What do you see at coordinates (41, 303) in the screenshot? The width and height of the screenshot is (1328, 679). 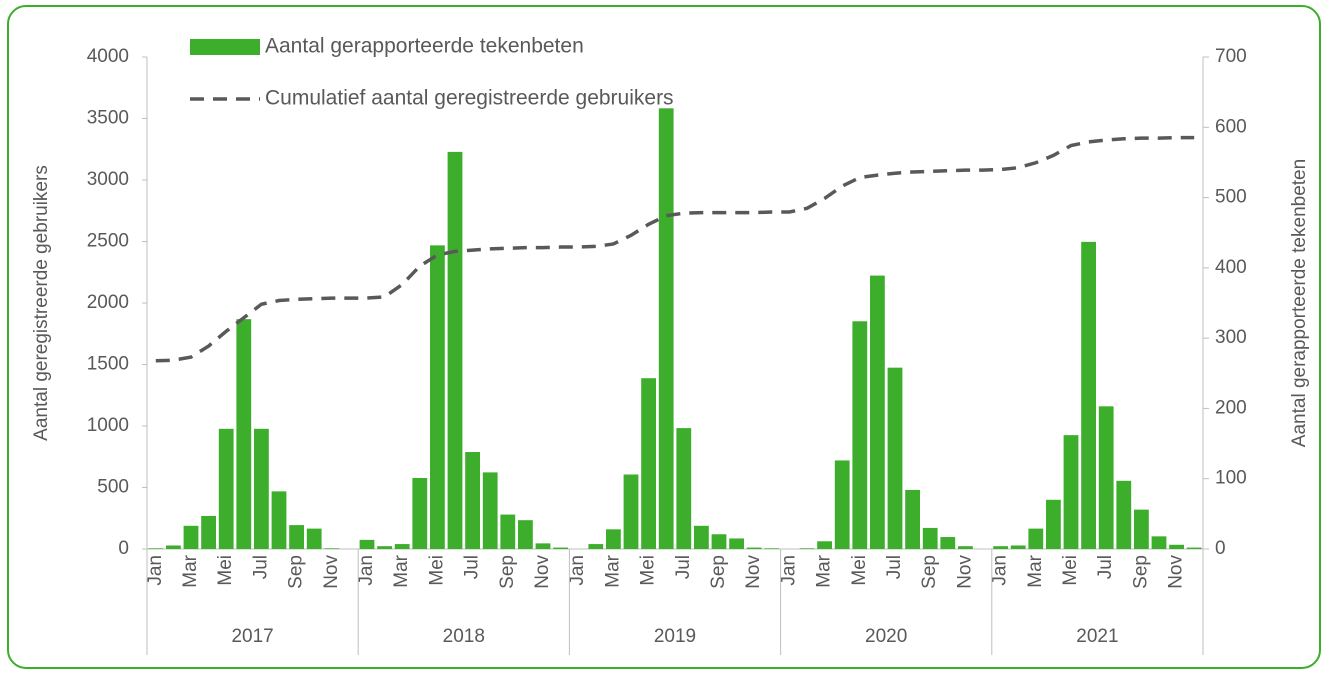 I see `y-axis-label: Aantal geregistreerde gebruikers` at bounding box center [41, 303].